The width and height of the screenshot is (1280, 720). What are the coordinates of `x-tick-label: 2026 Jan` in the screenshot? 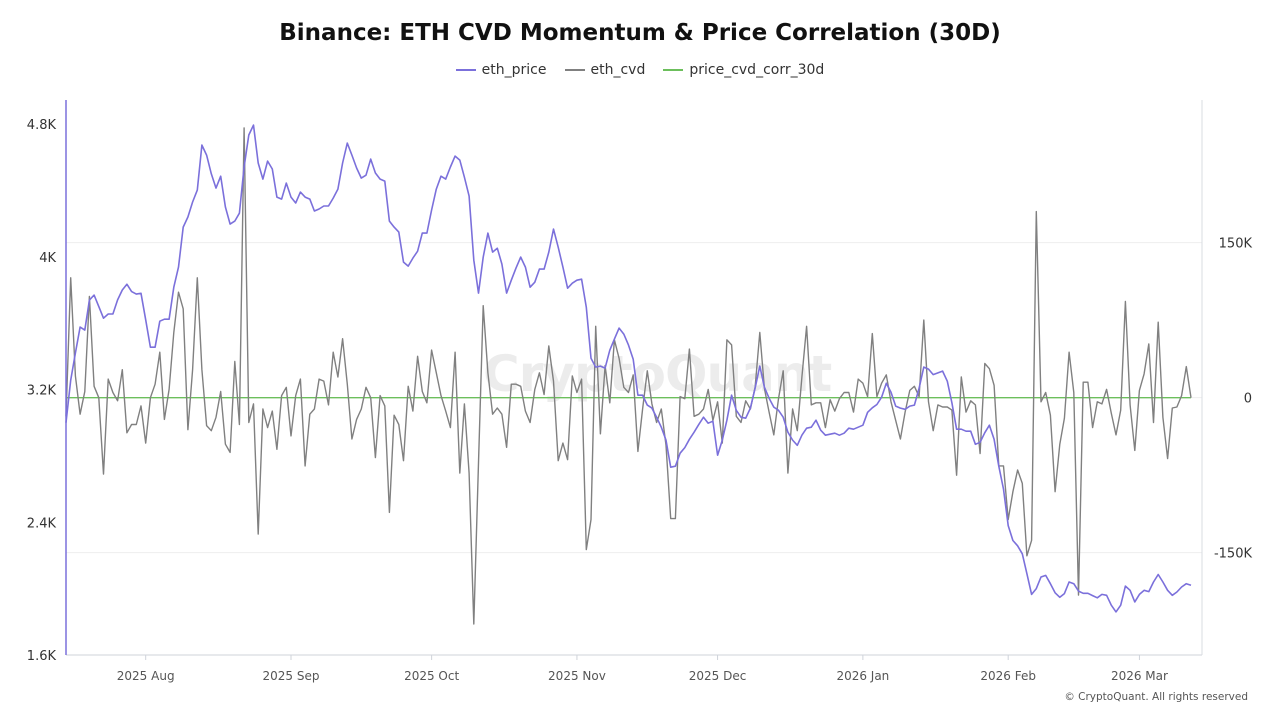 It's located at (862, 676).